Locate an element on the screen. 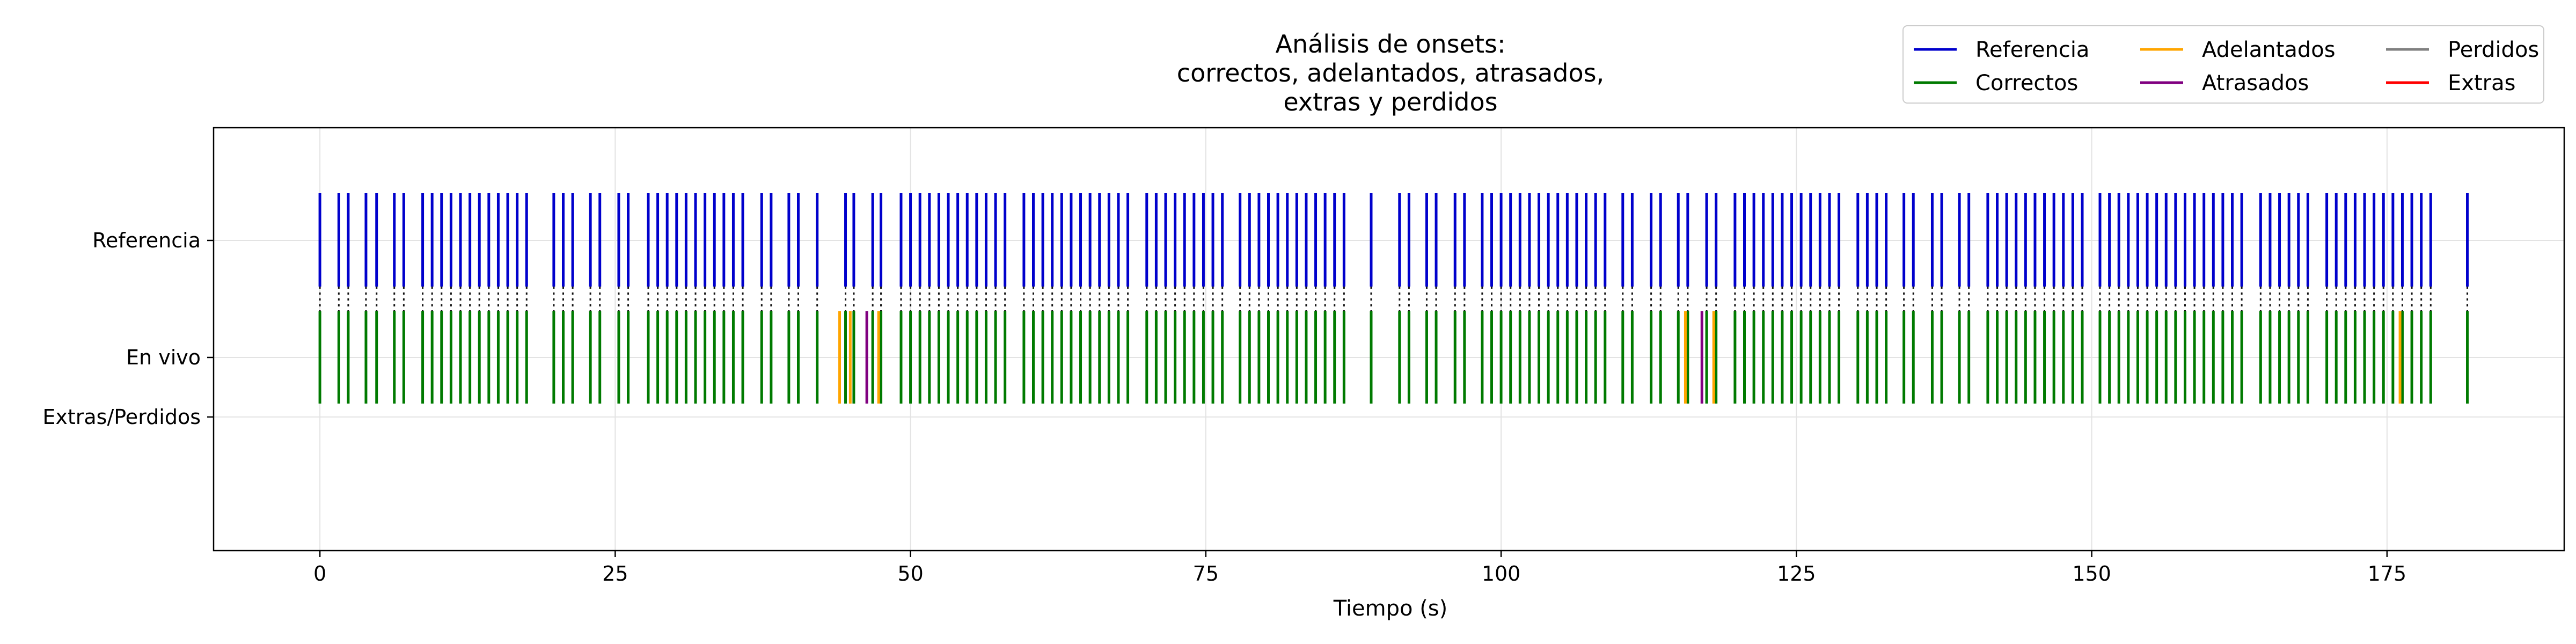 This screenshot has height=644, width=2576. x-tick-label-100: 100 is located at coordinates (1501, 574).